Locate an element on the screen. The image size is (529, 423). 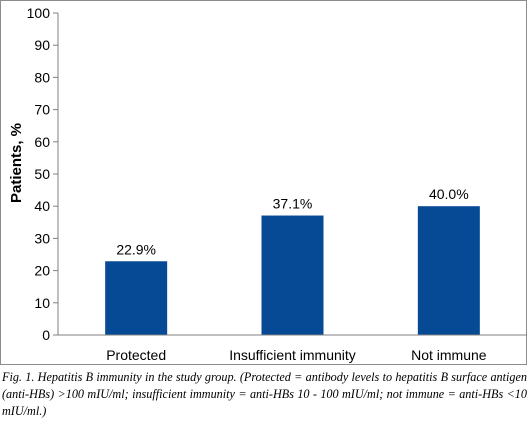
y-tick-label: 60 is located at coordinates (42, 142).